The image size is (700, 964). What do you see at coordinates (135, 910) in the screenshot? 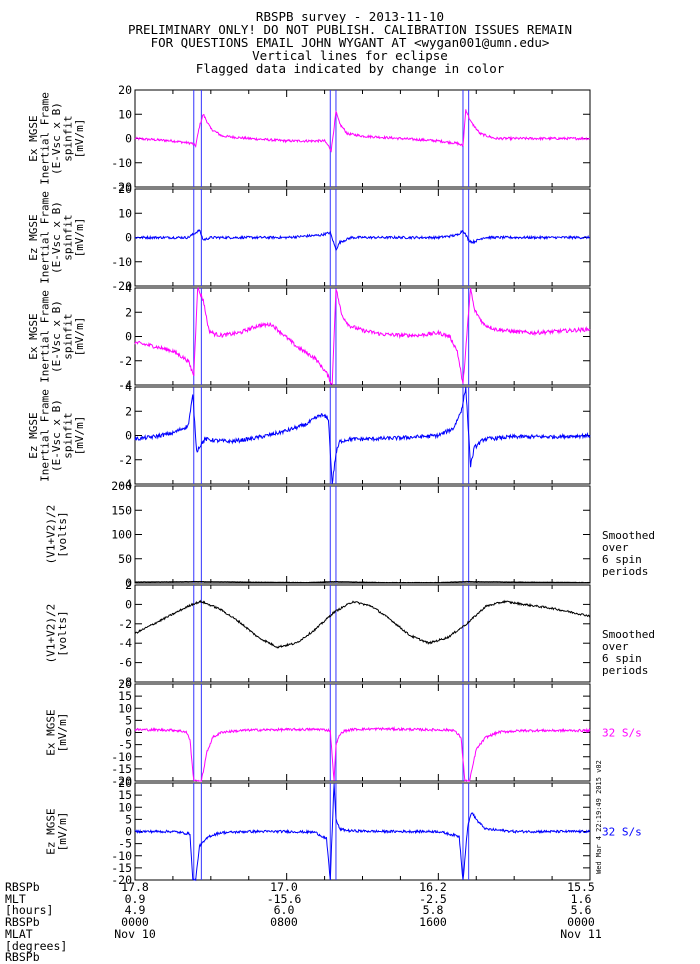
I see `footer-column: 17.8 0.9 4.9 0000 Nov 10` at bounding box center [135, 910].